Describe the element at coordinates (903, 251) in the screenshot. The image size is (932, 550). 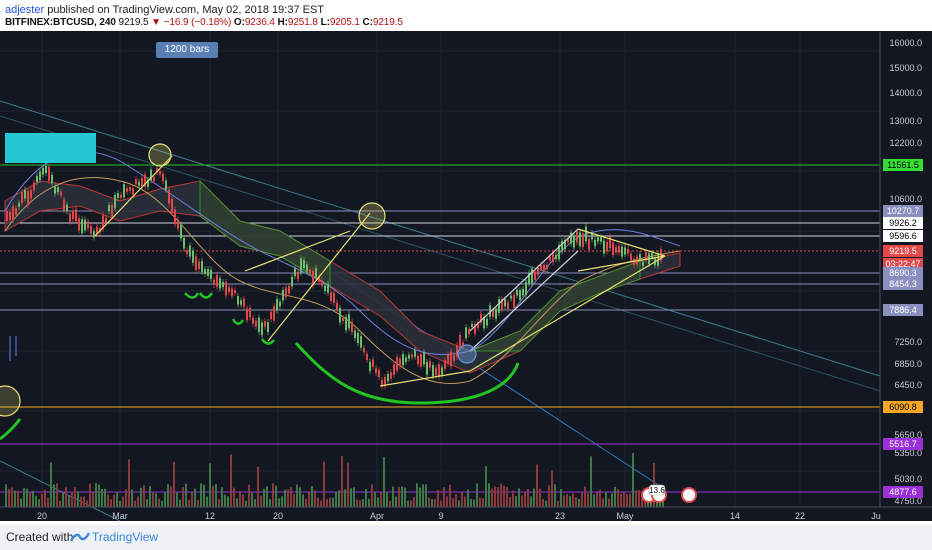
I see `price-label: 9219.5` at that location.